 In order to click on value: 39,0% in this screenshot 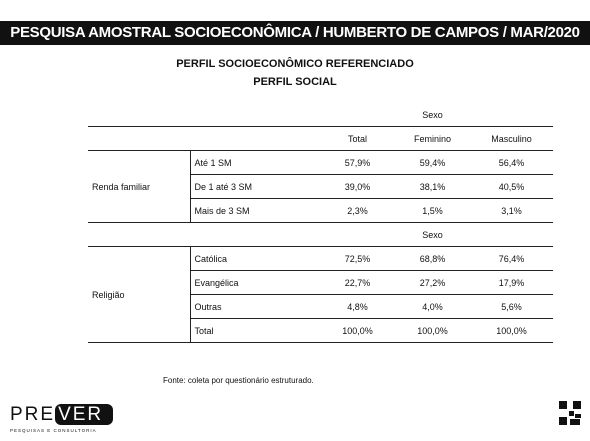, I will do `click(357, 186)`.